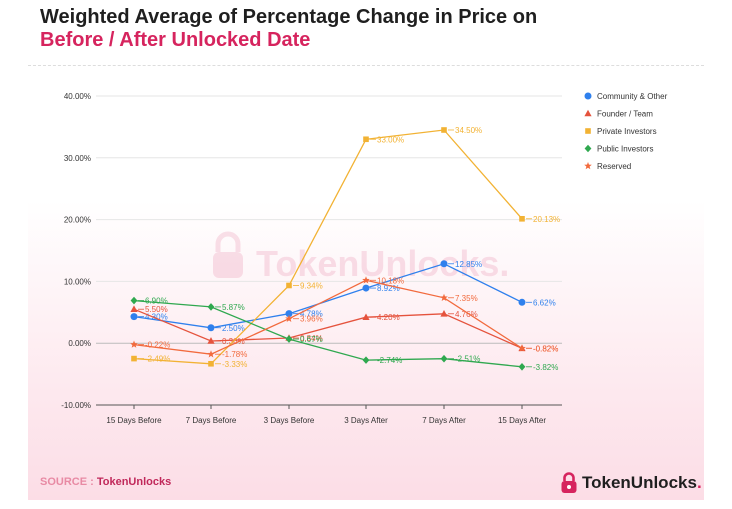 The image size is (732, 509). What do you see at coordinates (175, 40) in the screenshot?
I see `chart-title-line2: Before / After Unlocked Date` at bounding box center [175, 40].